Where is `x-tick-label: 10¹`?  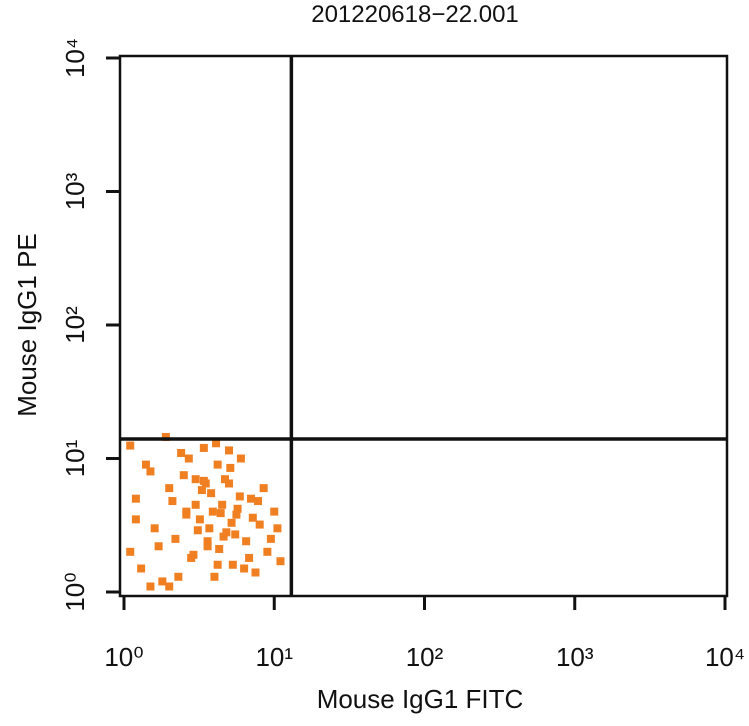 x-tick-label: 10¹ is located at coordinates (274, 657).